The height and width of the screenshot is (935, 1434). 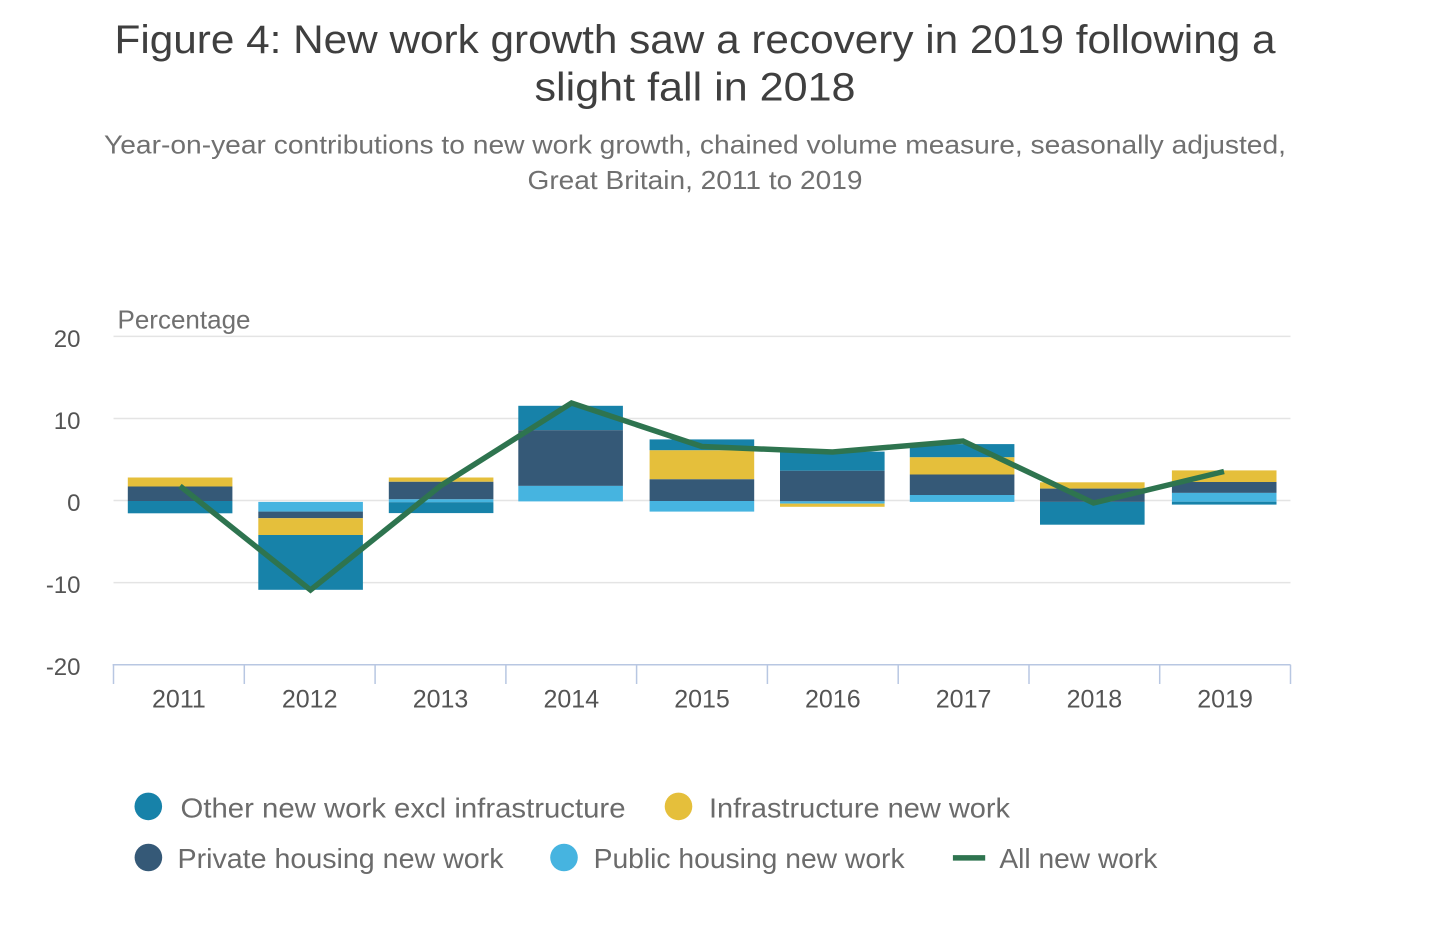 What do you see at coordinates (695, 180) in the screenshot?
I see `svg-text: Great Britain, 2011 to 2019` at bounding box center [695, 180].